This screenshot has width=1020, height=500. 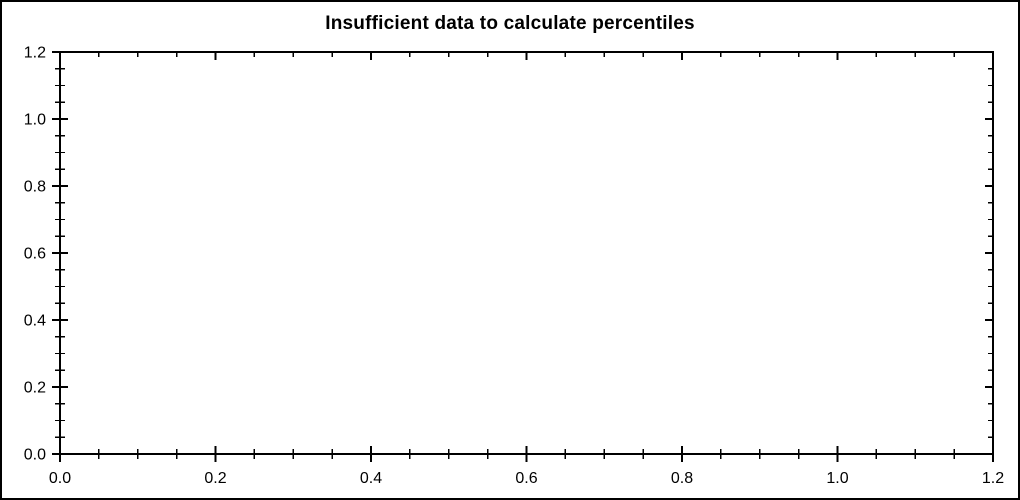 I want to click on y-axis-tick-label: 0.4, so click(x=35, y=321).